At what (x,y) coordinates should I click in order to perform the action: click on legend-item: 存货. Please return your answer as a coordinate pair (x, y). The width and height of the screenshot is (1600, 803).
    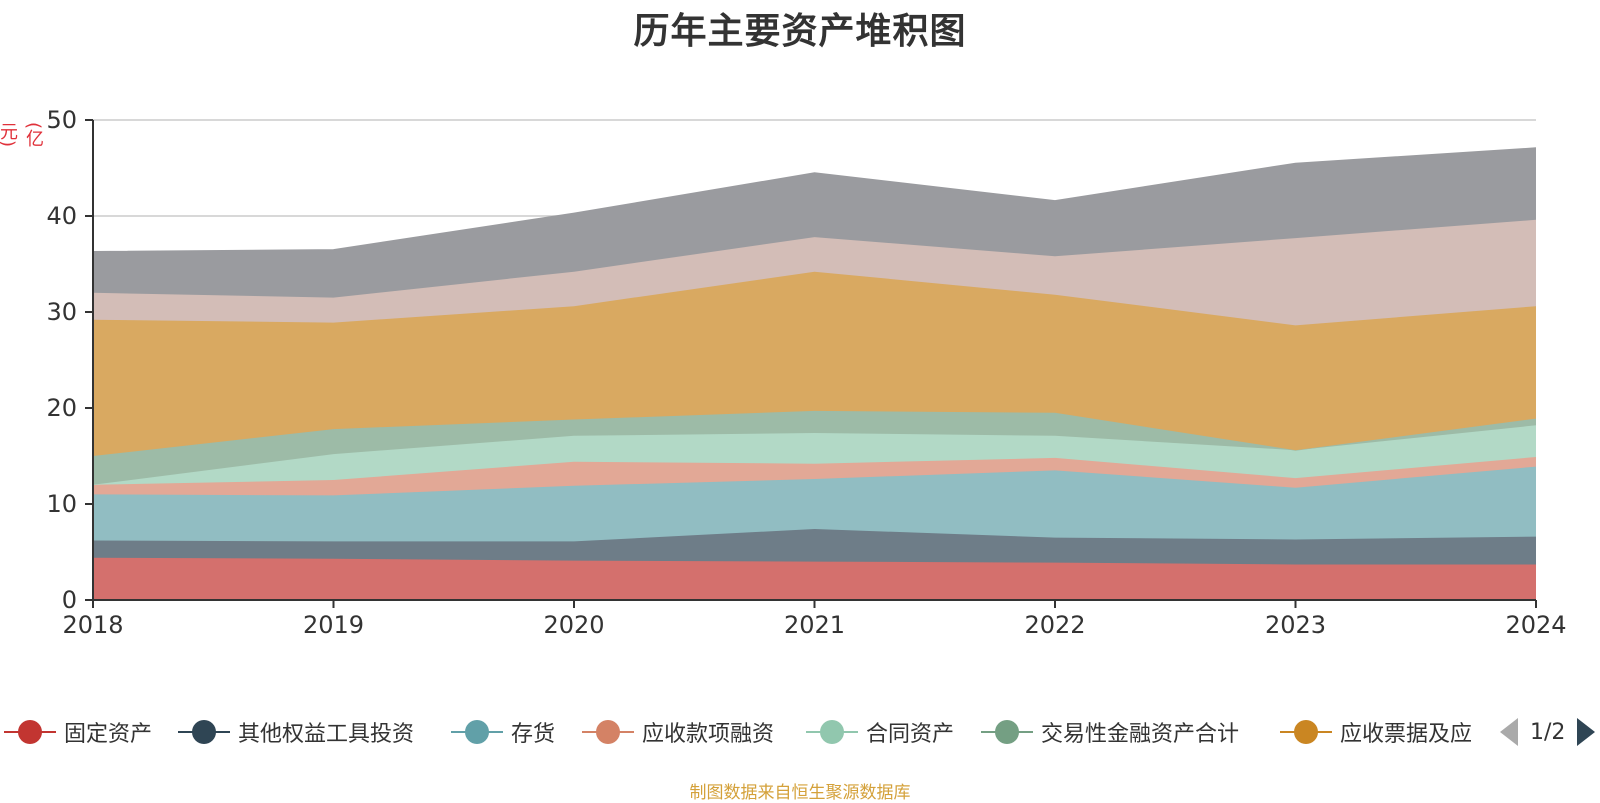
    Looking at the image, I should click on (503, 732).